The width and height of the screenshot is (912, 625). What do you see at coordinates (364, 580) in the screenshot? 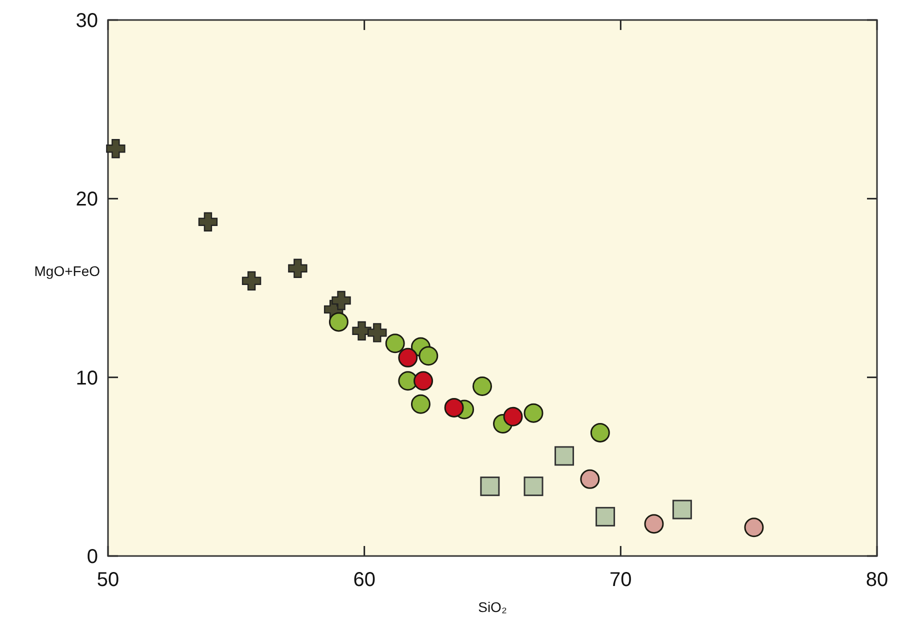
I see `x-tick-label: 60` at bounding box center [364, 580].